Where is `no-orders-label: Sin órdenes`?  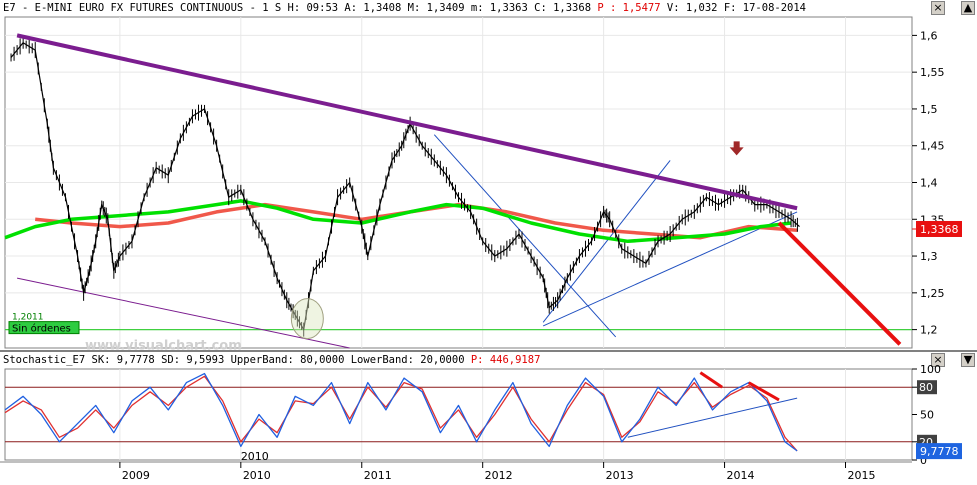
no-orders-label: Sin órdenes is located at coordinates (41, 329).